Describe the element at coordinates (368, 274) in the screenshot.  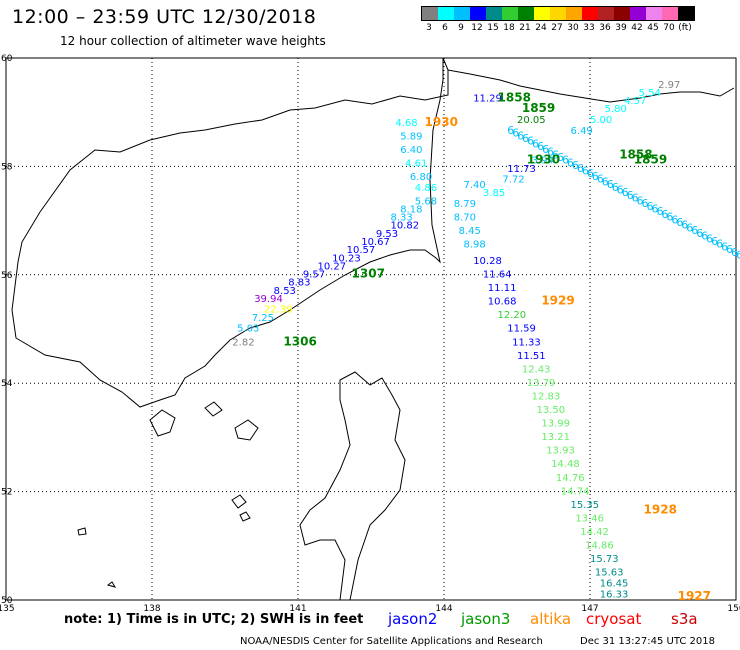
I see `pass-time-label: 1307` at that location.